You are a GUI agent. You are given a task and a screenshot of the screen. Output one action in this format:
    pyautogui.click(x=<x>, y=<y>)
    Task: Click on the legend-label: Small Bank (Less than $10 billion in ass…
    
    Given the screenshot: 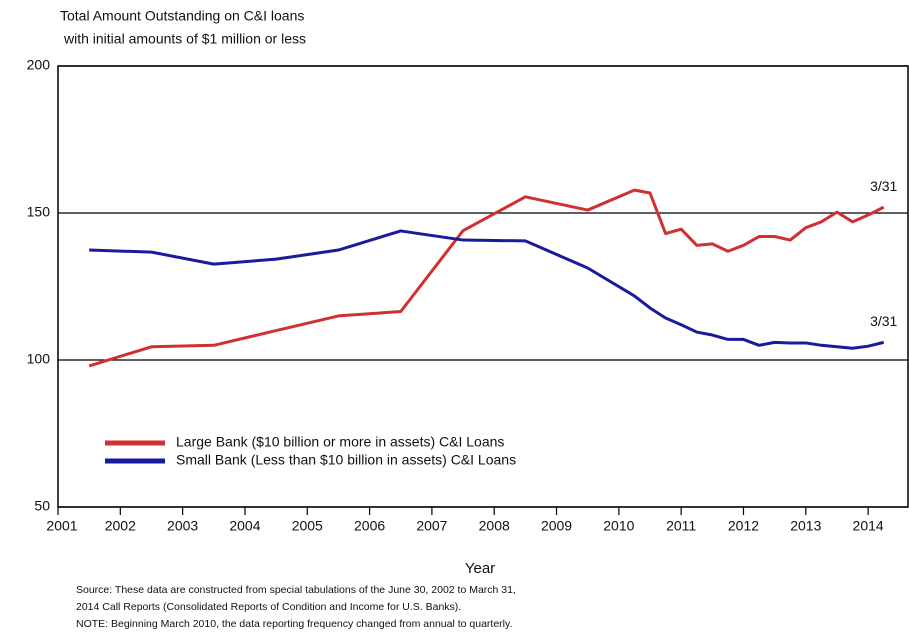 What is the action you would take?
    pyautogui.click(x=346, y=460)
    